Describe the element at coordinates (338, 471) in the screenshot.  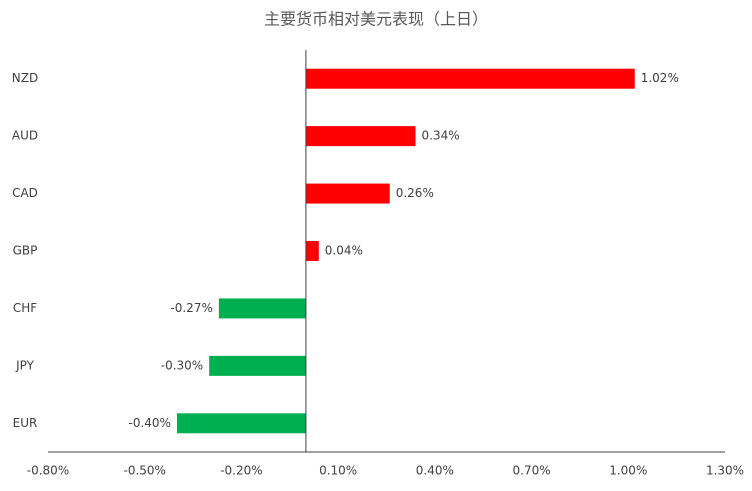
I see `x-tick-label: 0.10%` at that location.